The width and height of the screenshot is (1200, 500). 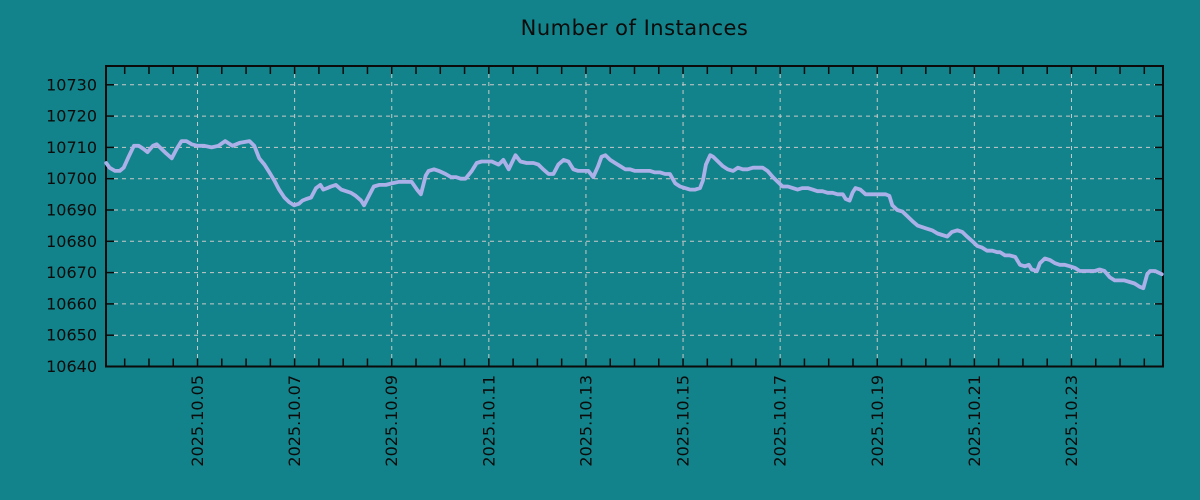 I want to click on y-tick-label: 10700, so click(x=71, y=178).